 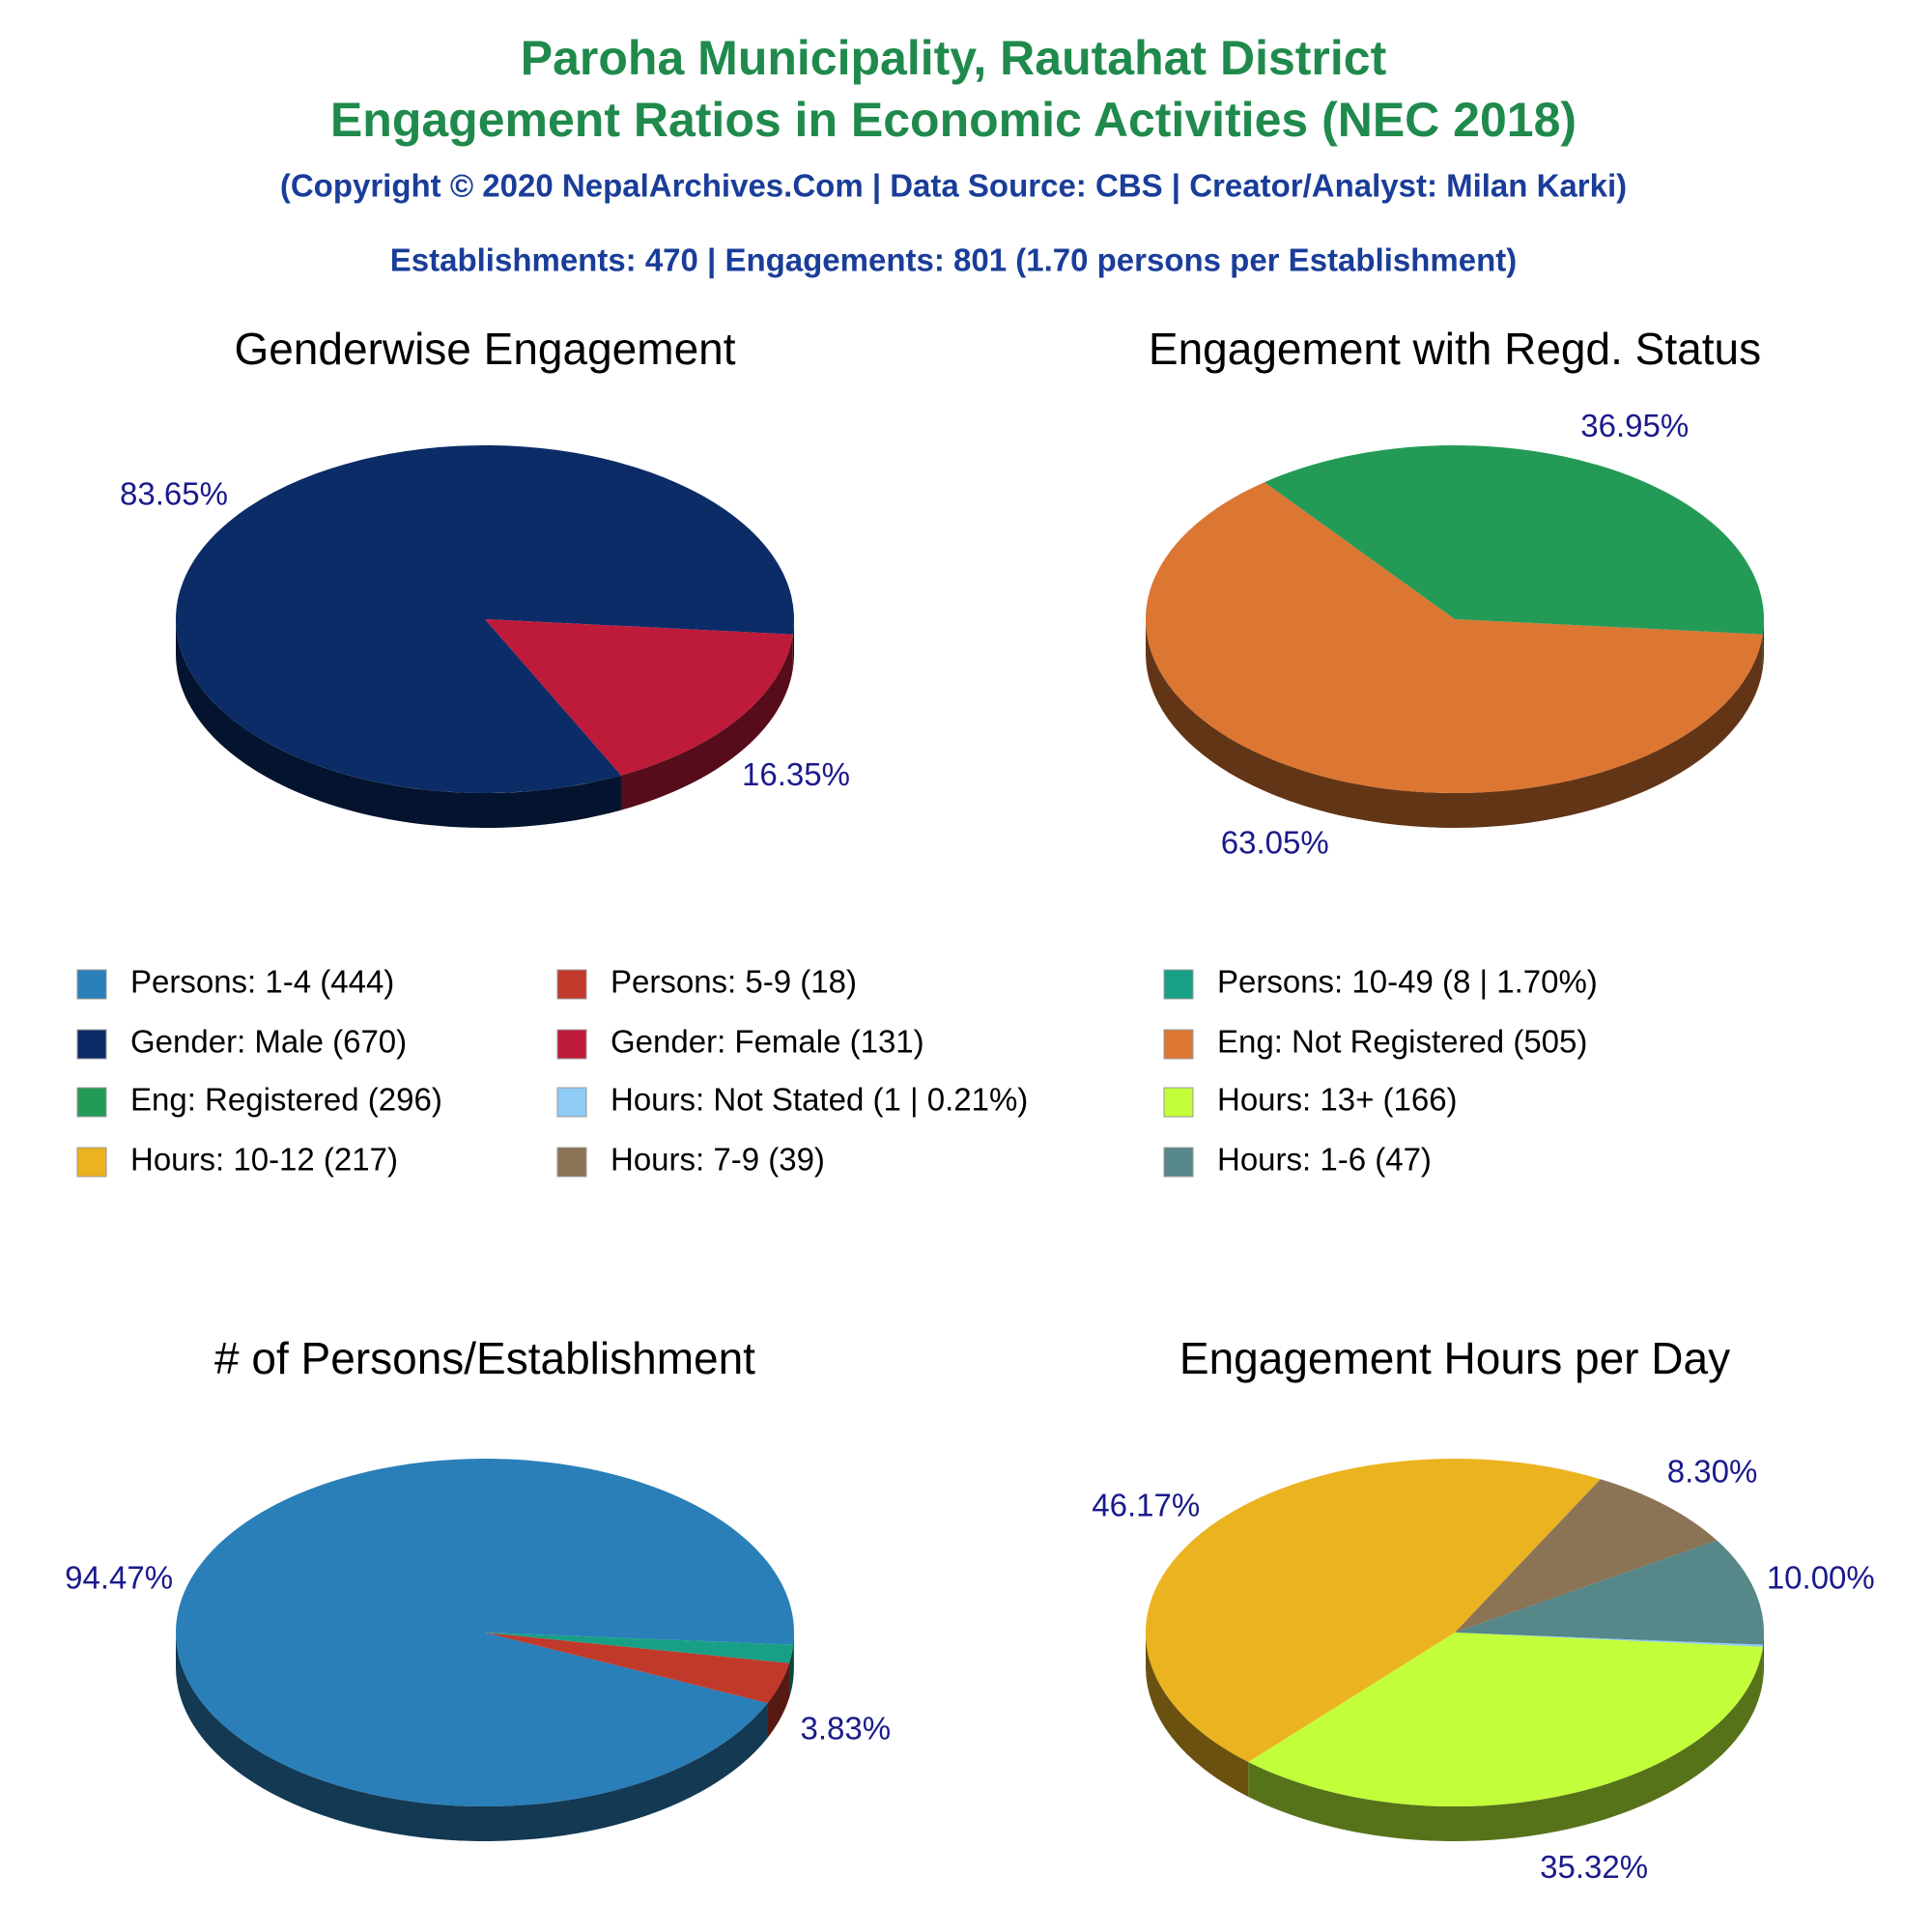 What do you see at coordinates (1594, 1867) in the screenshot?
I see `value-label: 35.32%` at bounding box center [1594, 1867].